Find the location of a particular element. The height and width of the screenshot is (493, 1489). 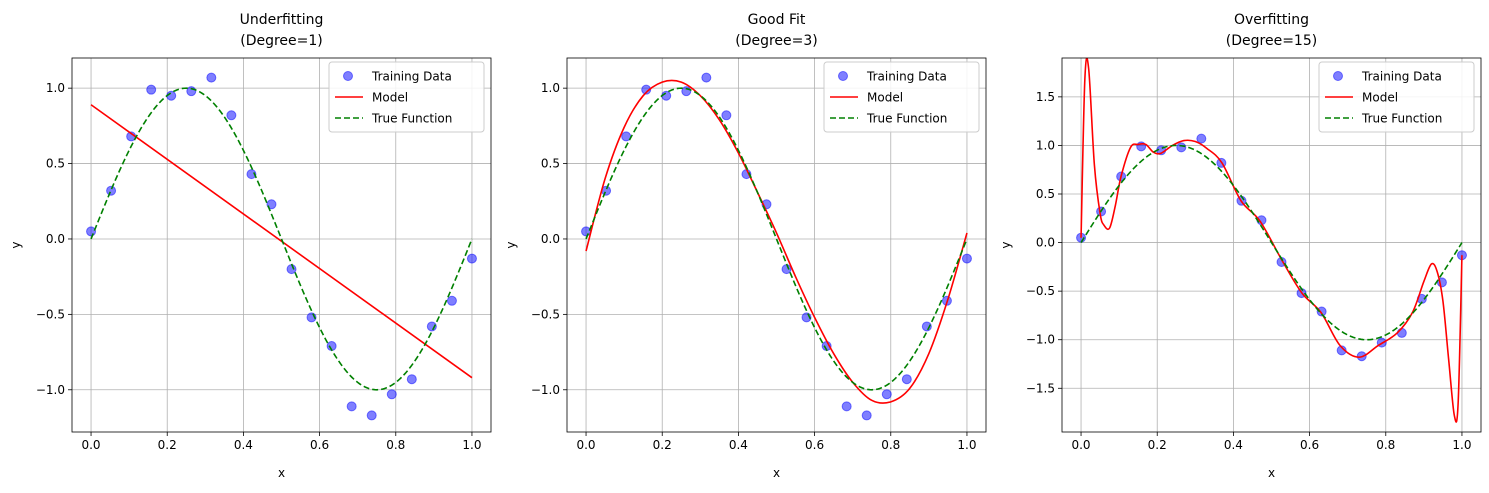

y-tick-label: 1.5 is located at coordinates (1045, 97).